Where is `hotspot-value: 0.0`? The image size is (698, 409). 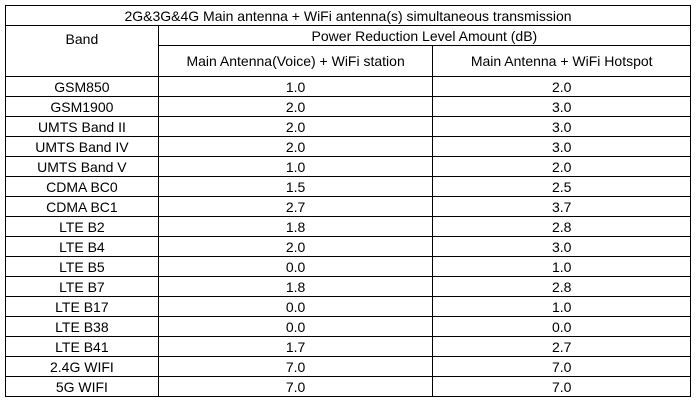
hotspot-value: 0.0 is located at coordinates (561, 326).